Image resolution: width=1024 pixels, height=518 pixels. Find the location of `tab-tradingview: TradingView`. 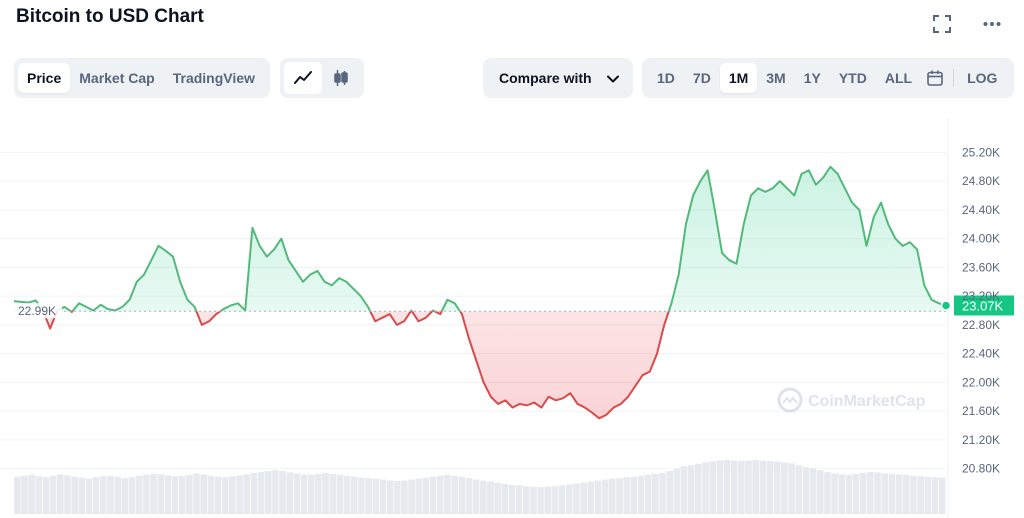

tab-tradingview: TradingView is located at coordinates (213, 78).